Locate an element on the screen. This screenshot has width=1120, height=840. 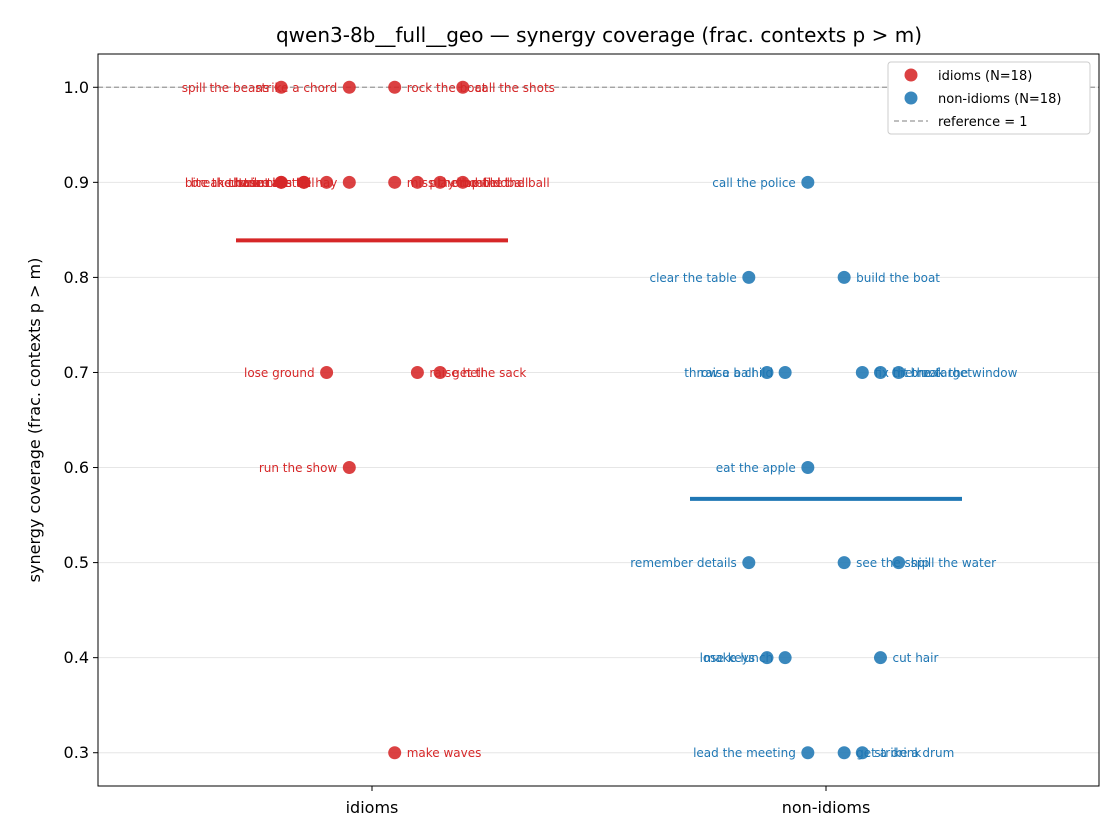
point-label: clear the table is located at coordinates (692, 278).